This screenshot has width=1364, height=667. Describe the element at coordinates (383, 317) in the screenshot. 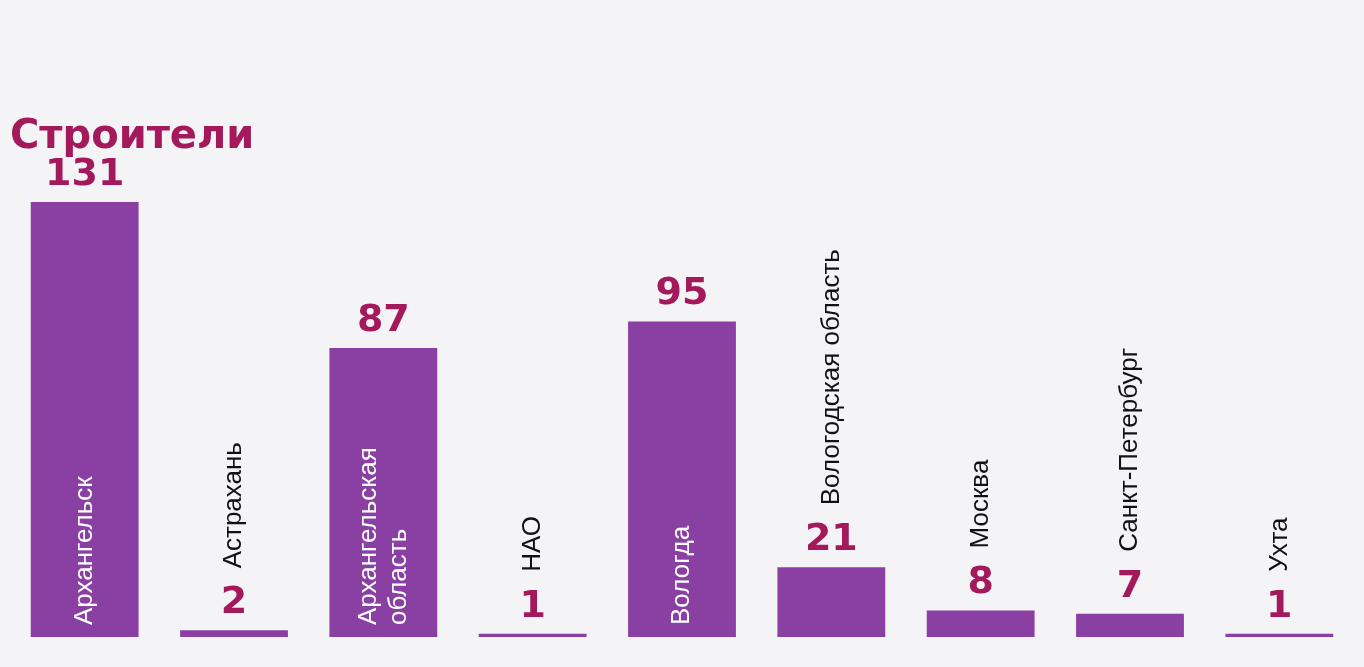

I see `data-label: 87` at that location.